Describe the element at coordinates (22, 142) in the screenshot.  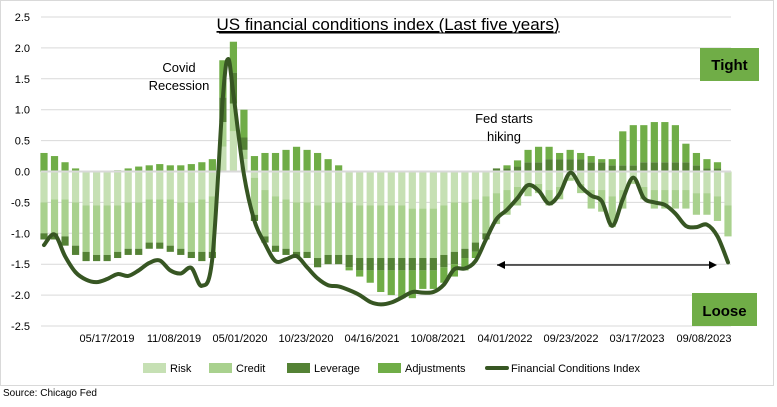
I see `y-tick-label: 0.5` at that location.